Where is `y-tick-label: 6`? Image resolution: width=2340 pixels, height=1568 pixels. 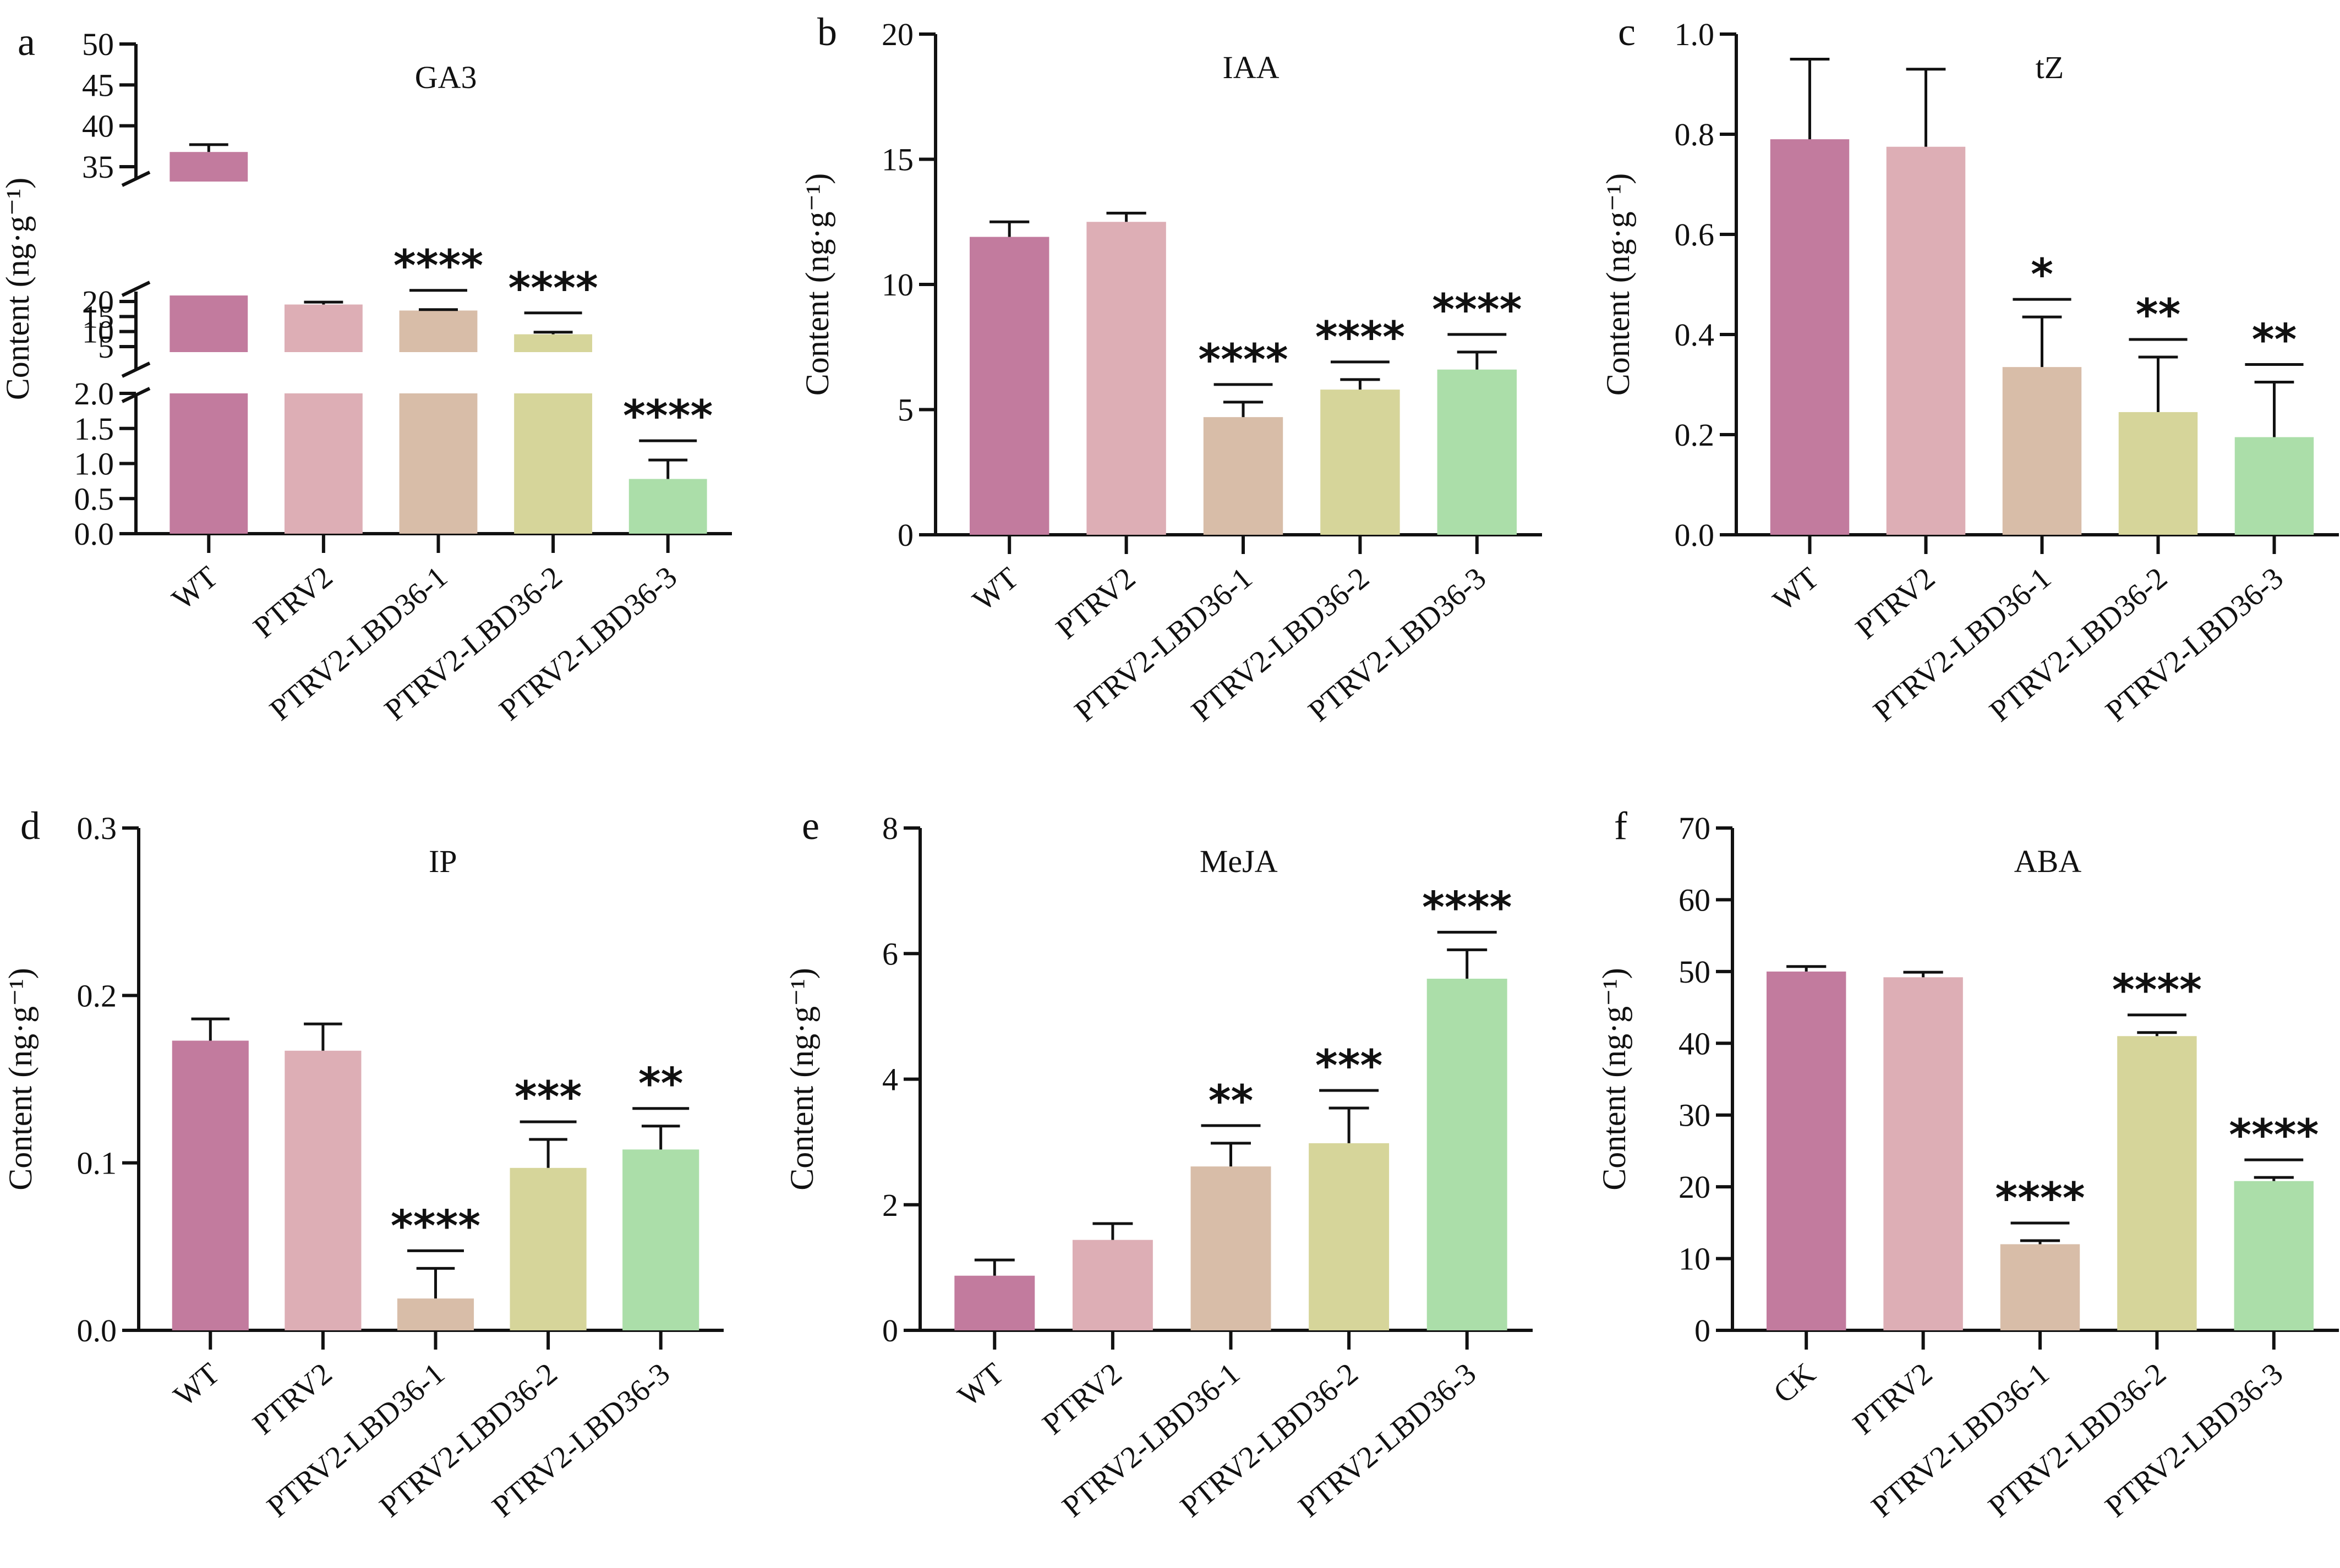 y-tick-label: 6 is located at coordinates (890, 954).